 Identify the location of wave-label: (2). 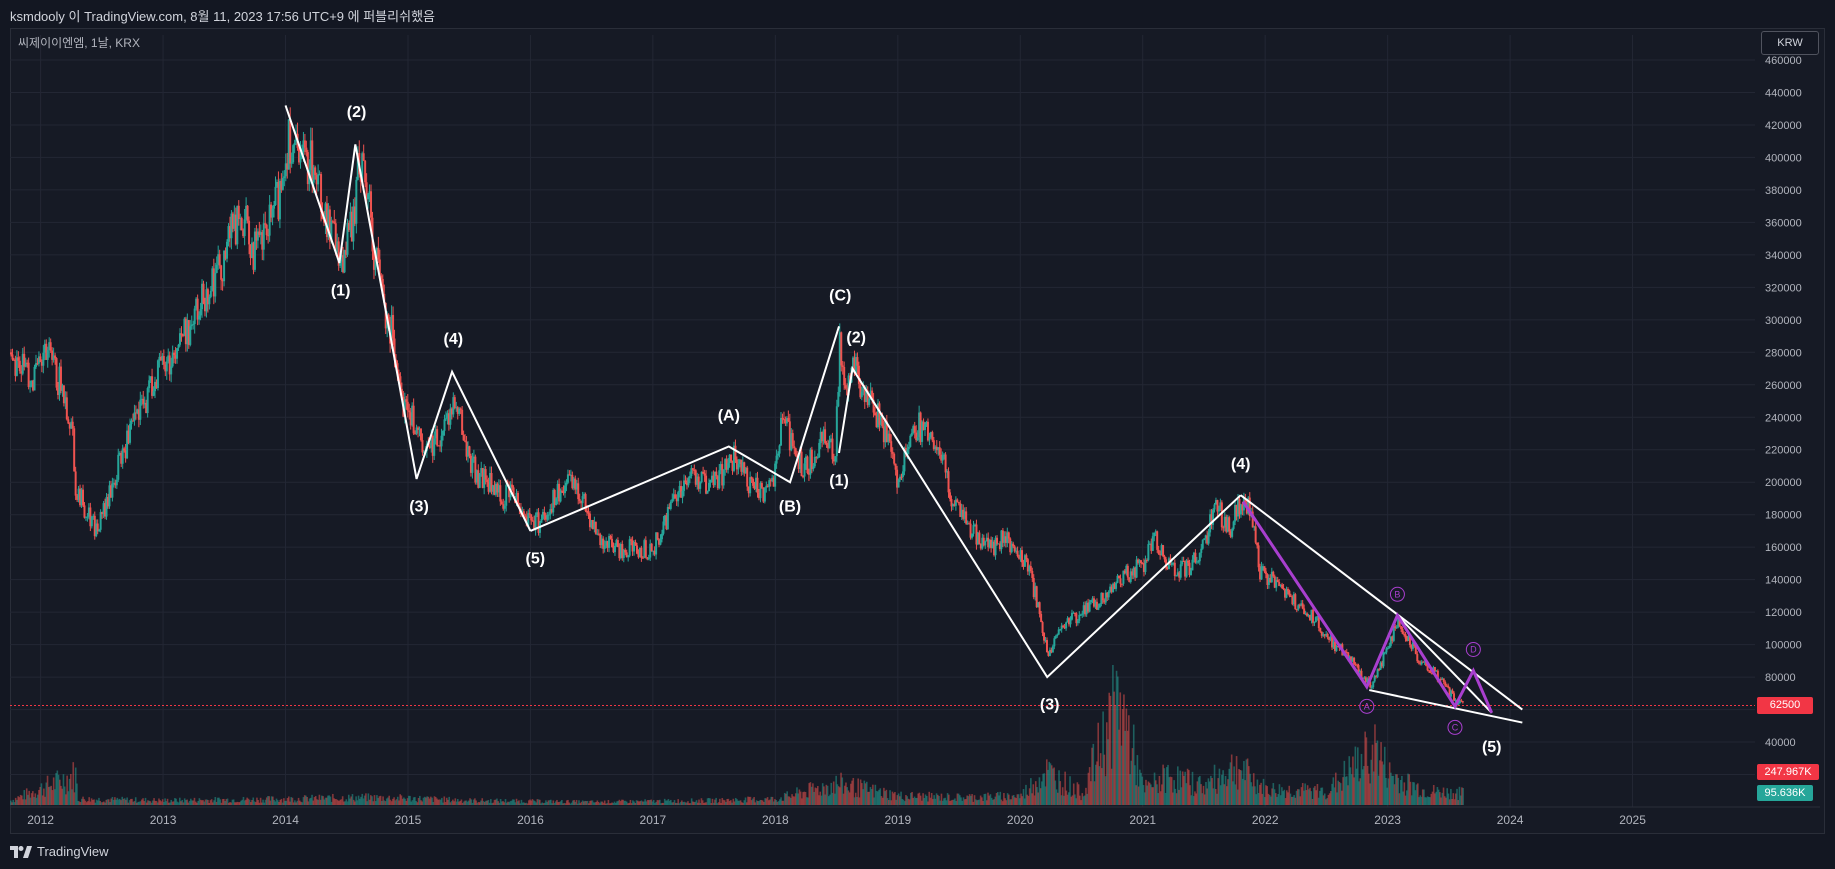
(357, 112).